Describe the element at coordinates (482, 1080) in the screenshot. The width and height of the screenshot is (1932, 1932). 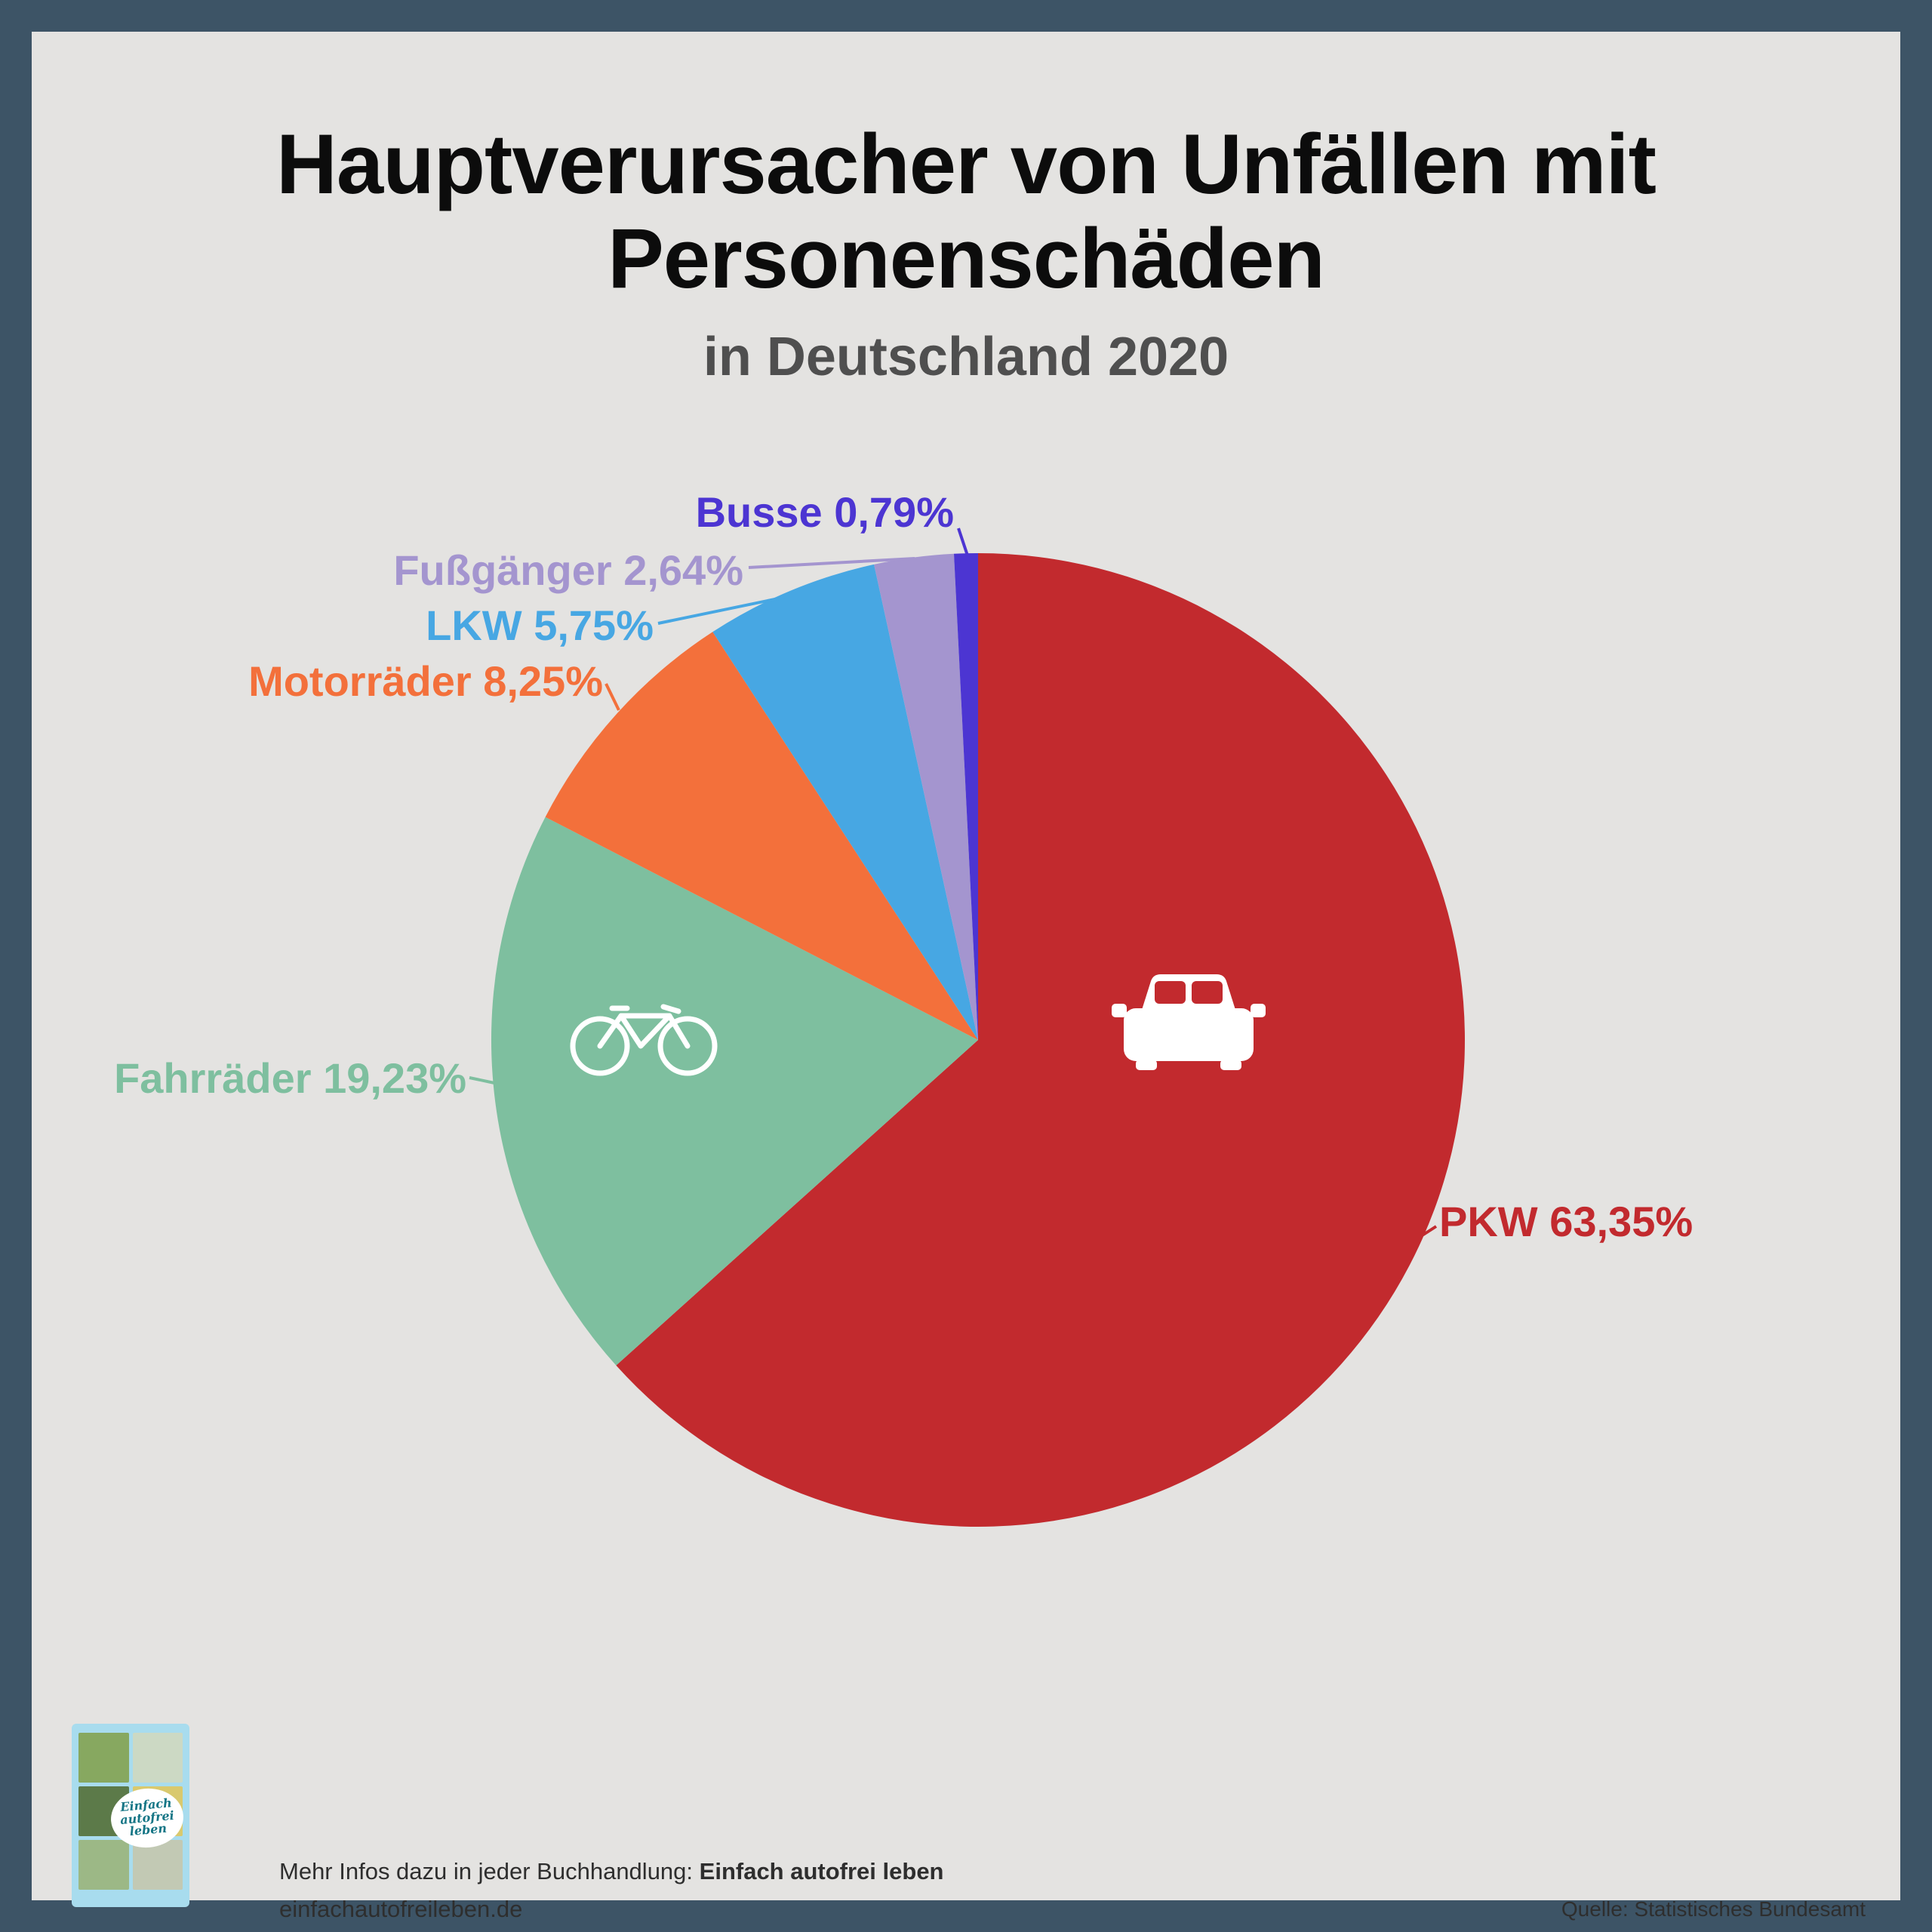
I see `leader-line-fahrrder` at that location.